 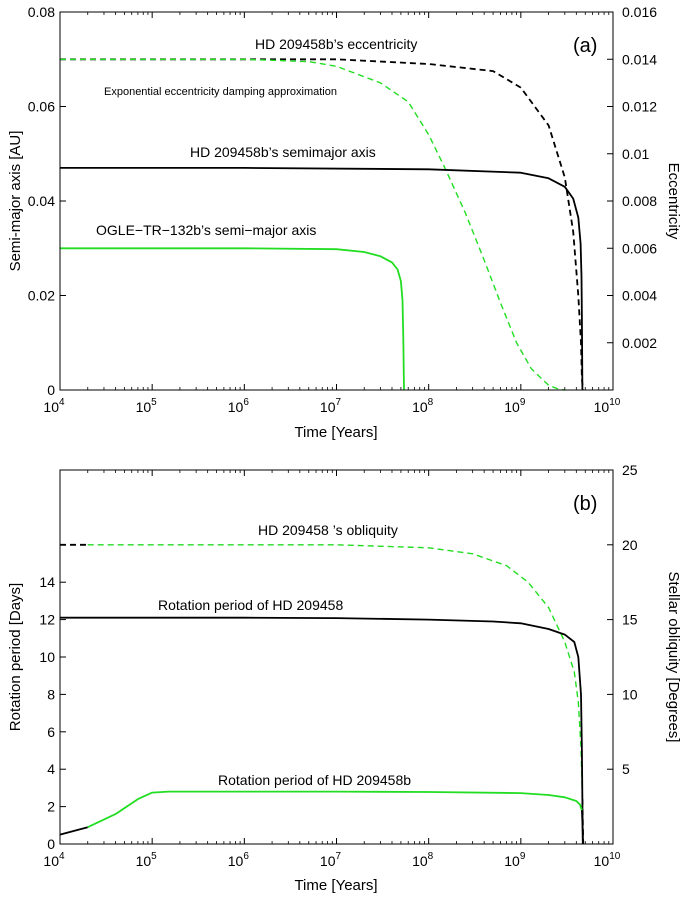 What do you see at coordinates (336, 44) in the screenshot?
I see `annotation-eccentricity: HD 209458b’s eccentricity` at bounding box center [336, 44].